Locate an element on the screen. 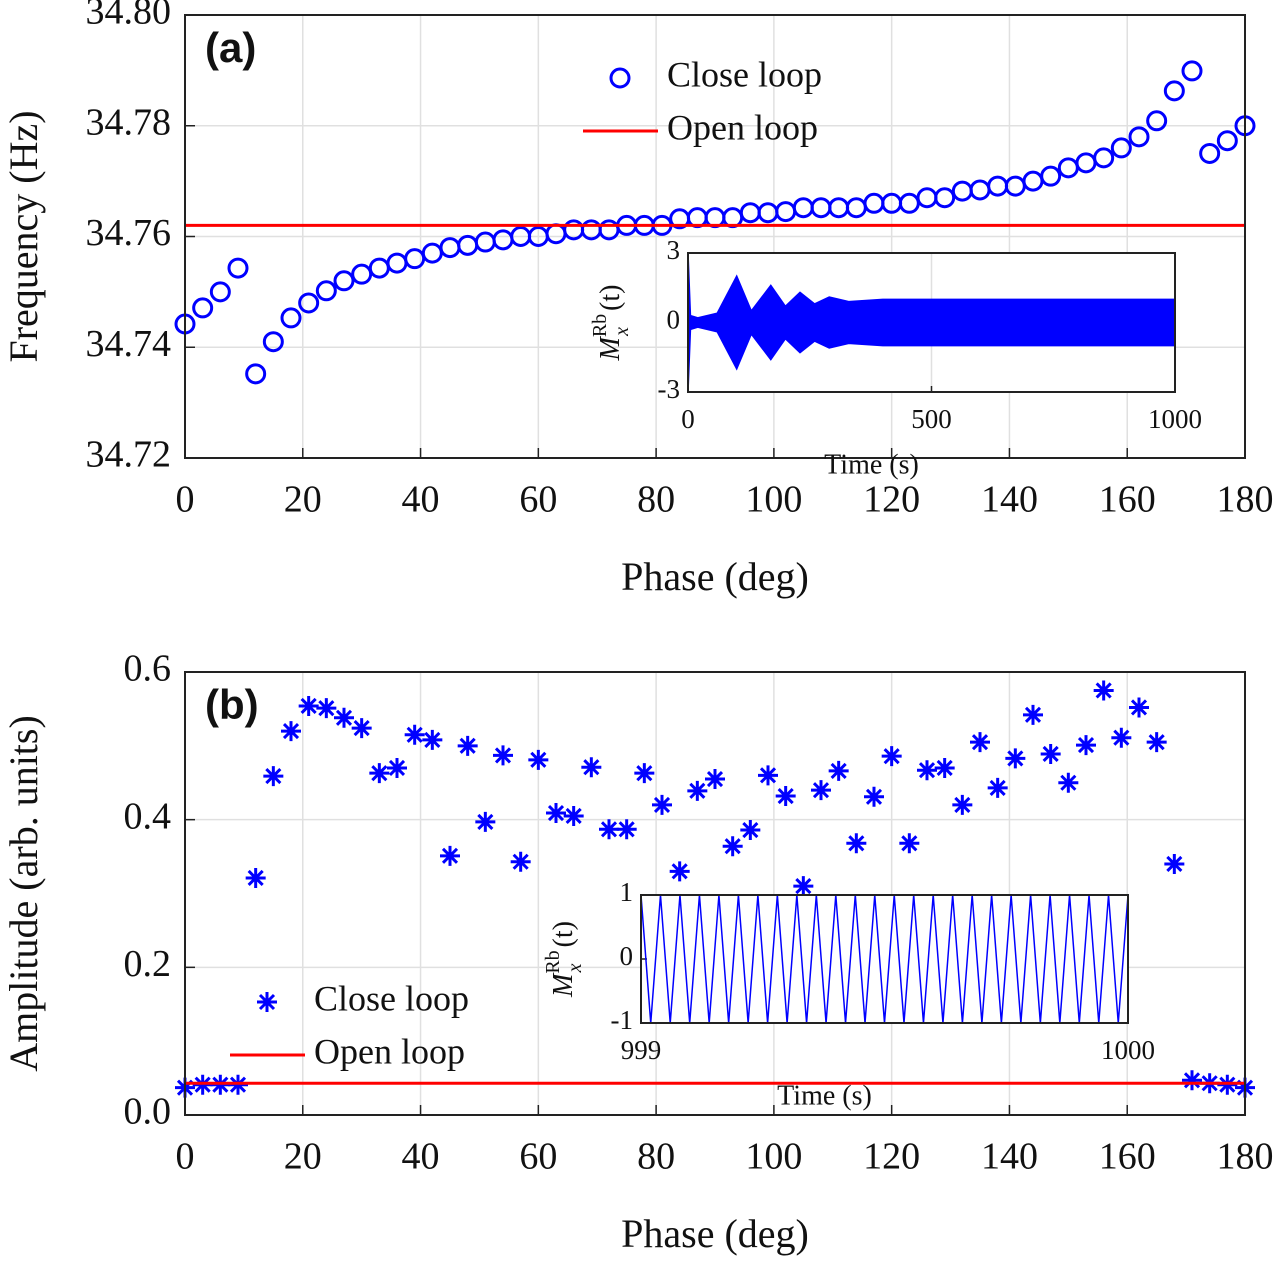 The width and height of the screenshot is (1280, 1265). y-tick-label: 3 is located at coordinates (674, 250).